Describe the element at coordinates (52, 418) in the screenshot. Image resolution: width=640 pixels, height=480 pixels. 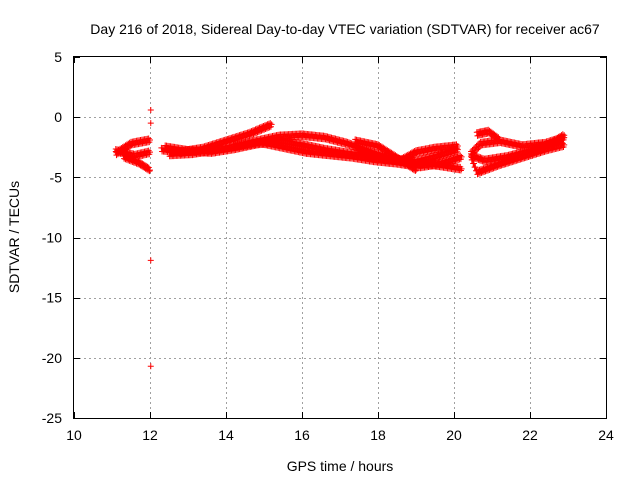
I see `y-tick-label: -25` at that location.